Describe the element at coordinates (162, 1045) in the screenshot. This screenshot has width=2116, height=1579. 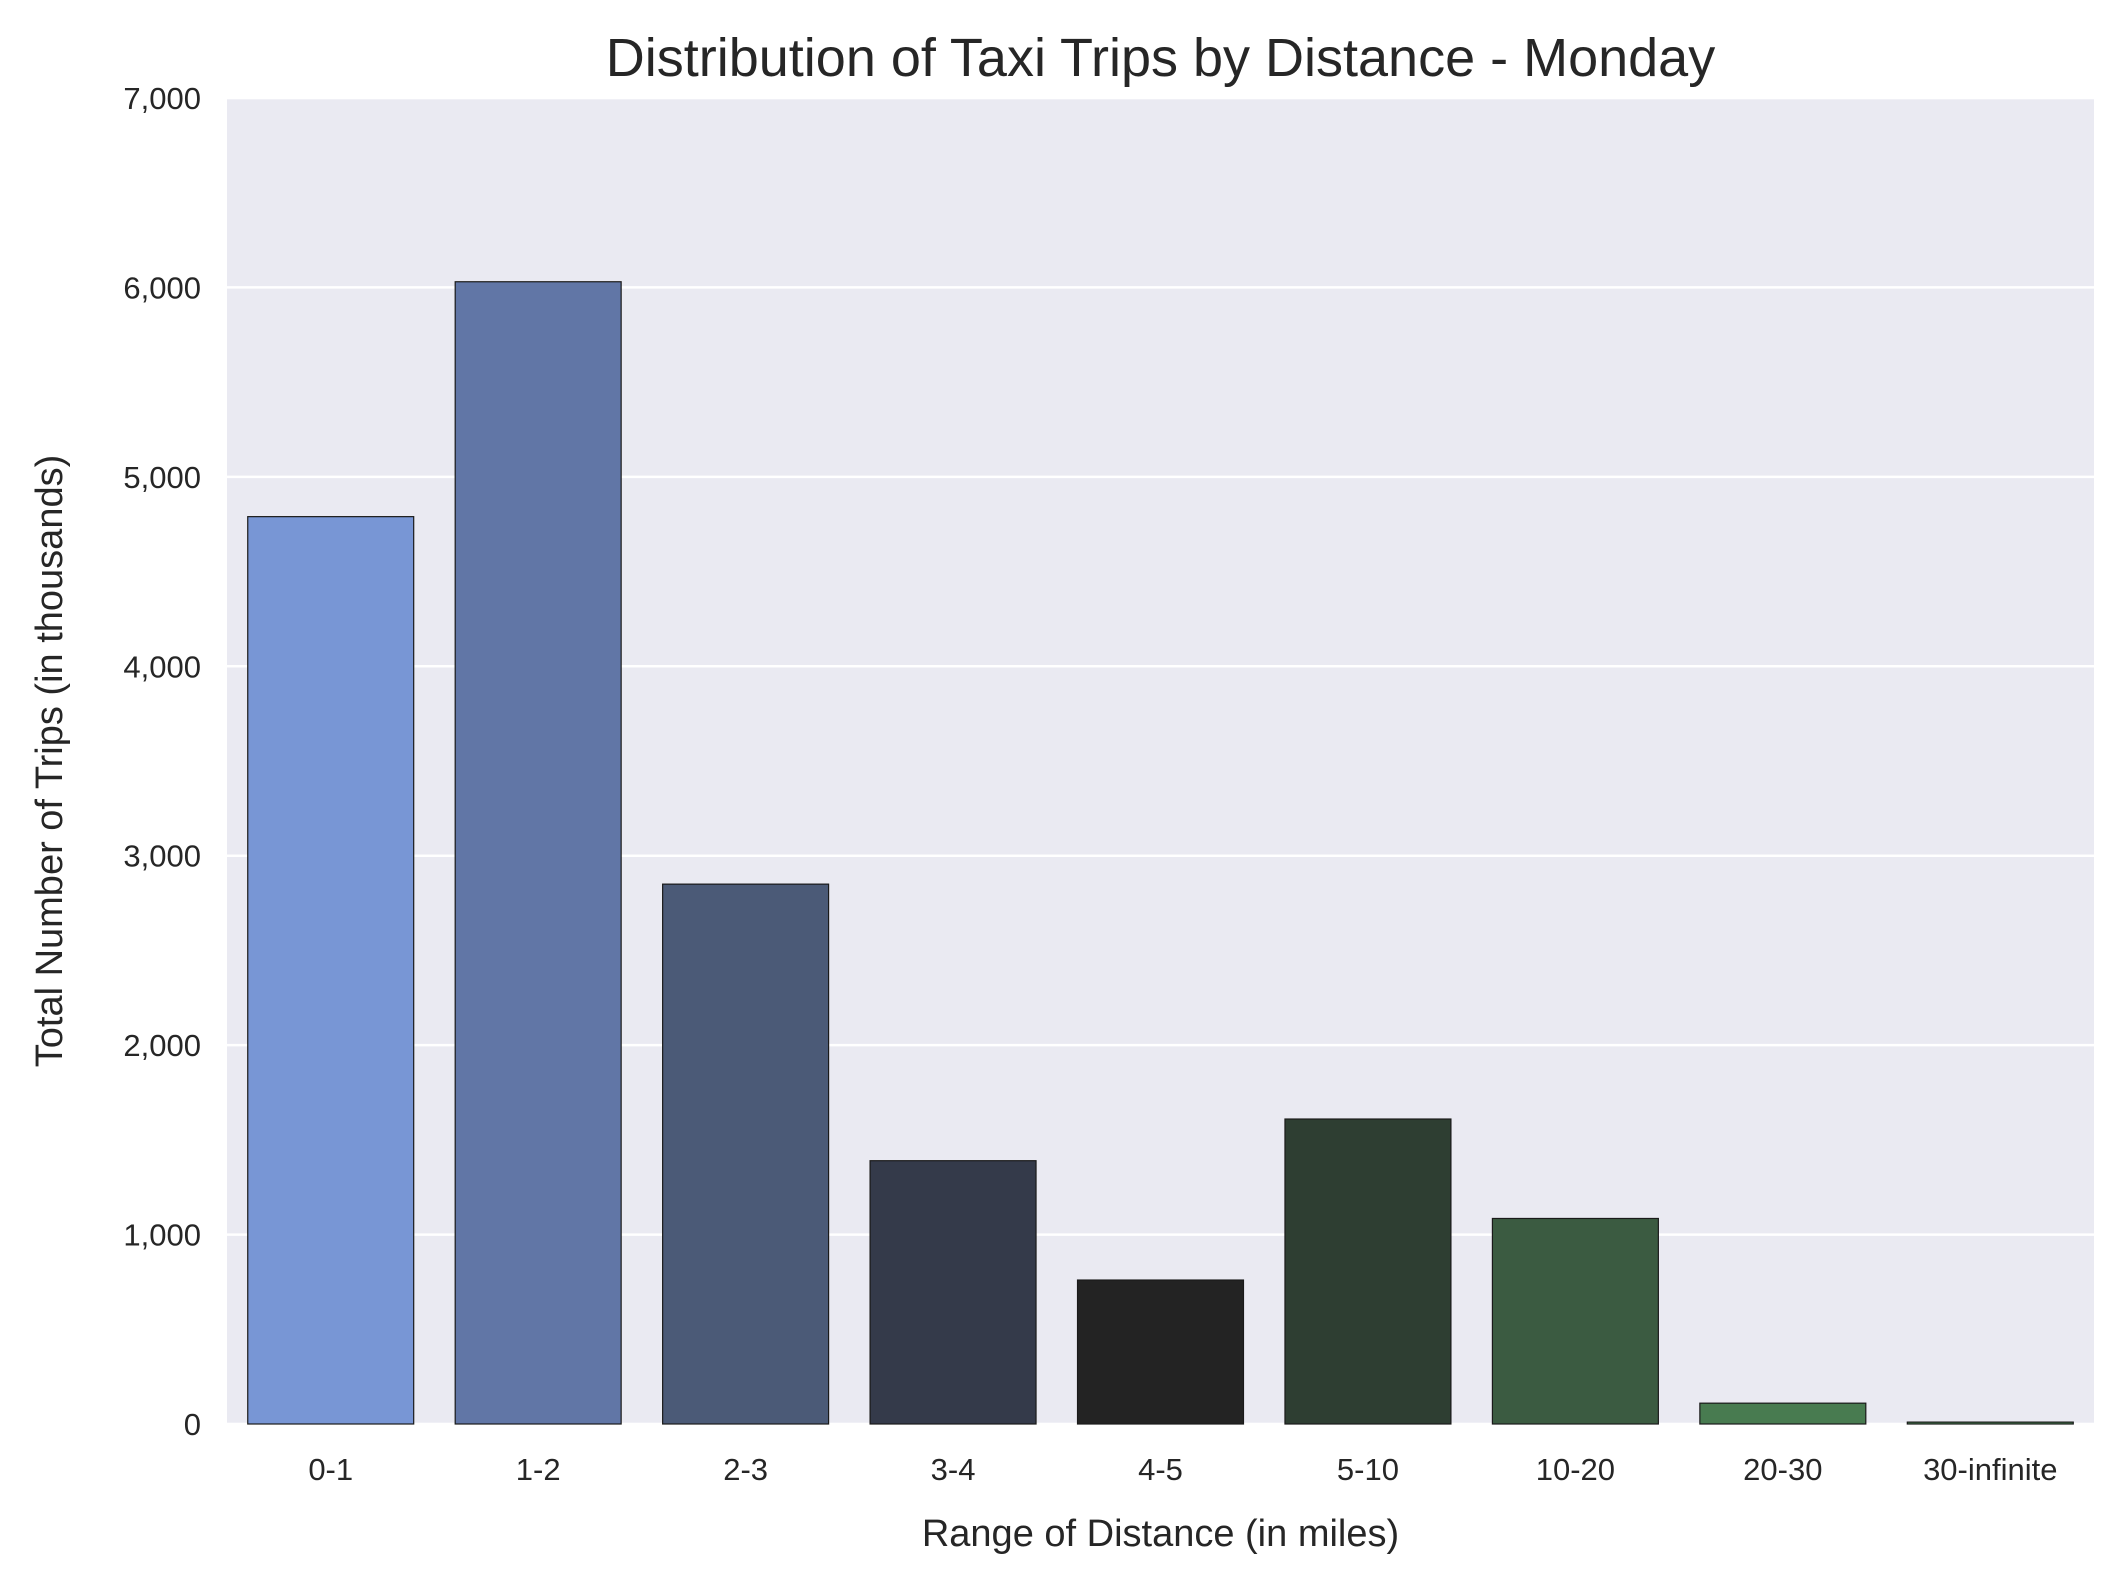
I see `y-tick-label: 2,000` at that location.